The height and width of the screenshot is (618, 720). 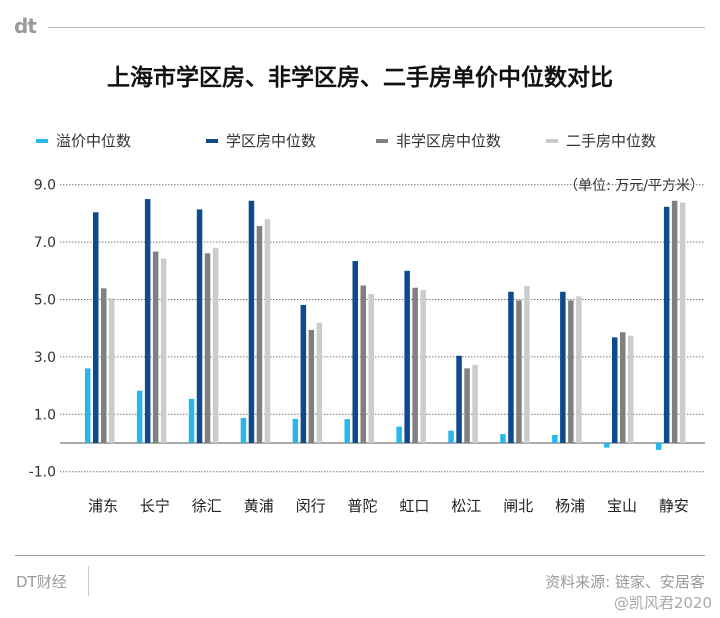 What do you see at coordinates (414, 506) in the screenshot?
I see `x-tick-label: 虹口` at bounding box center [414, 506].